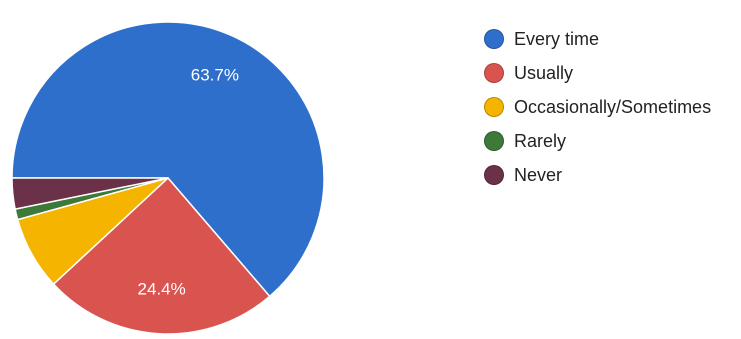 The height and width of the screenshot is (339, 741). What do you see at coordinates (188, 181) in the screenshot?
I see `pie-slice-labels: 63.7% 24.4%` at bounding box center [188, 181].